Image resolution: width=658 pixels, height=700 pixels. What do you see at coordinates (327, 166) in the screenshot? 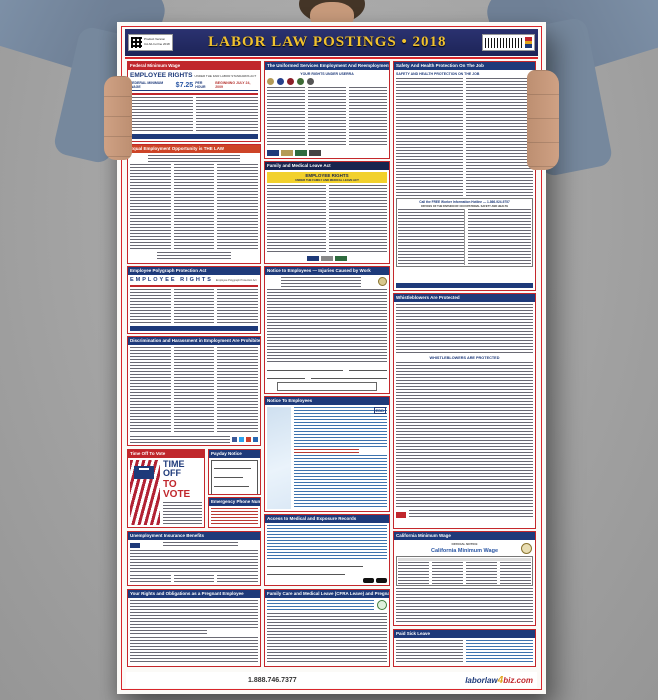
I see `section-title: Family and Medical Leave Act` at bounding box center [327, 166].